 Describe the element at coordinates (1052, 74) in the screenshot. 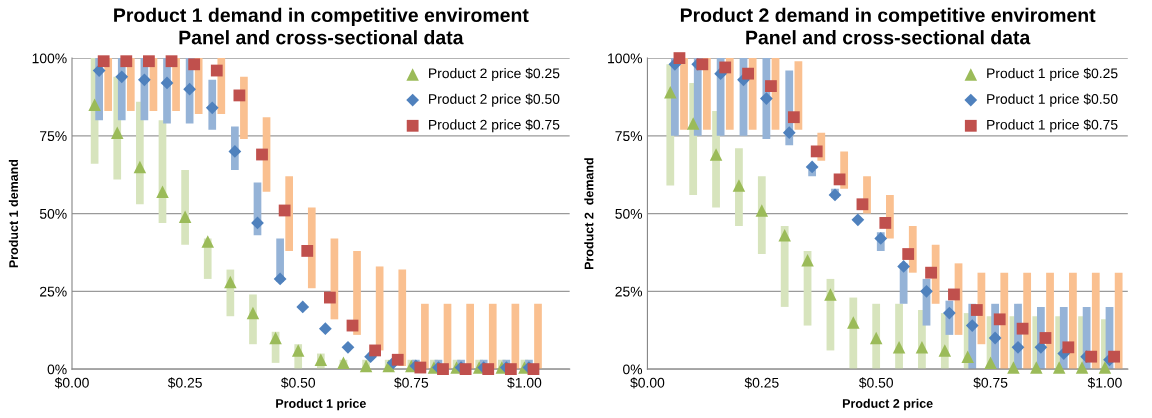

I see `legend-label: Product 1 price $0.25` at that location.